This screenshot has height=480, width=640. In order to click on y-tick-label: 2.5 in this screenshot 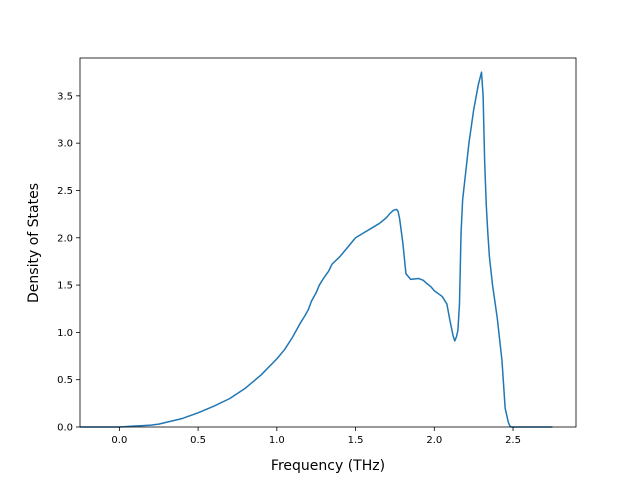, I will do `click(65, 191)`.